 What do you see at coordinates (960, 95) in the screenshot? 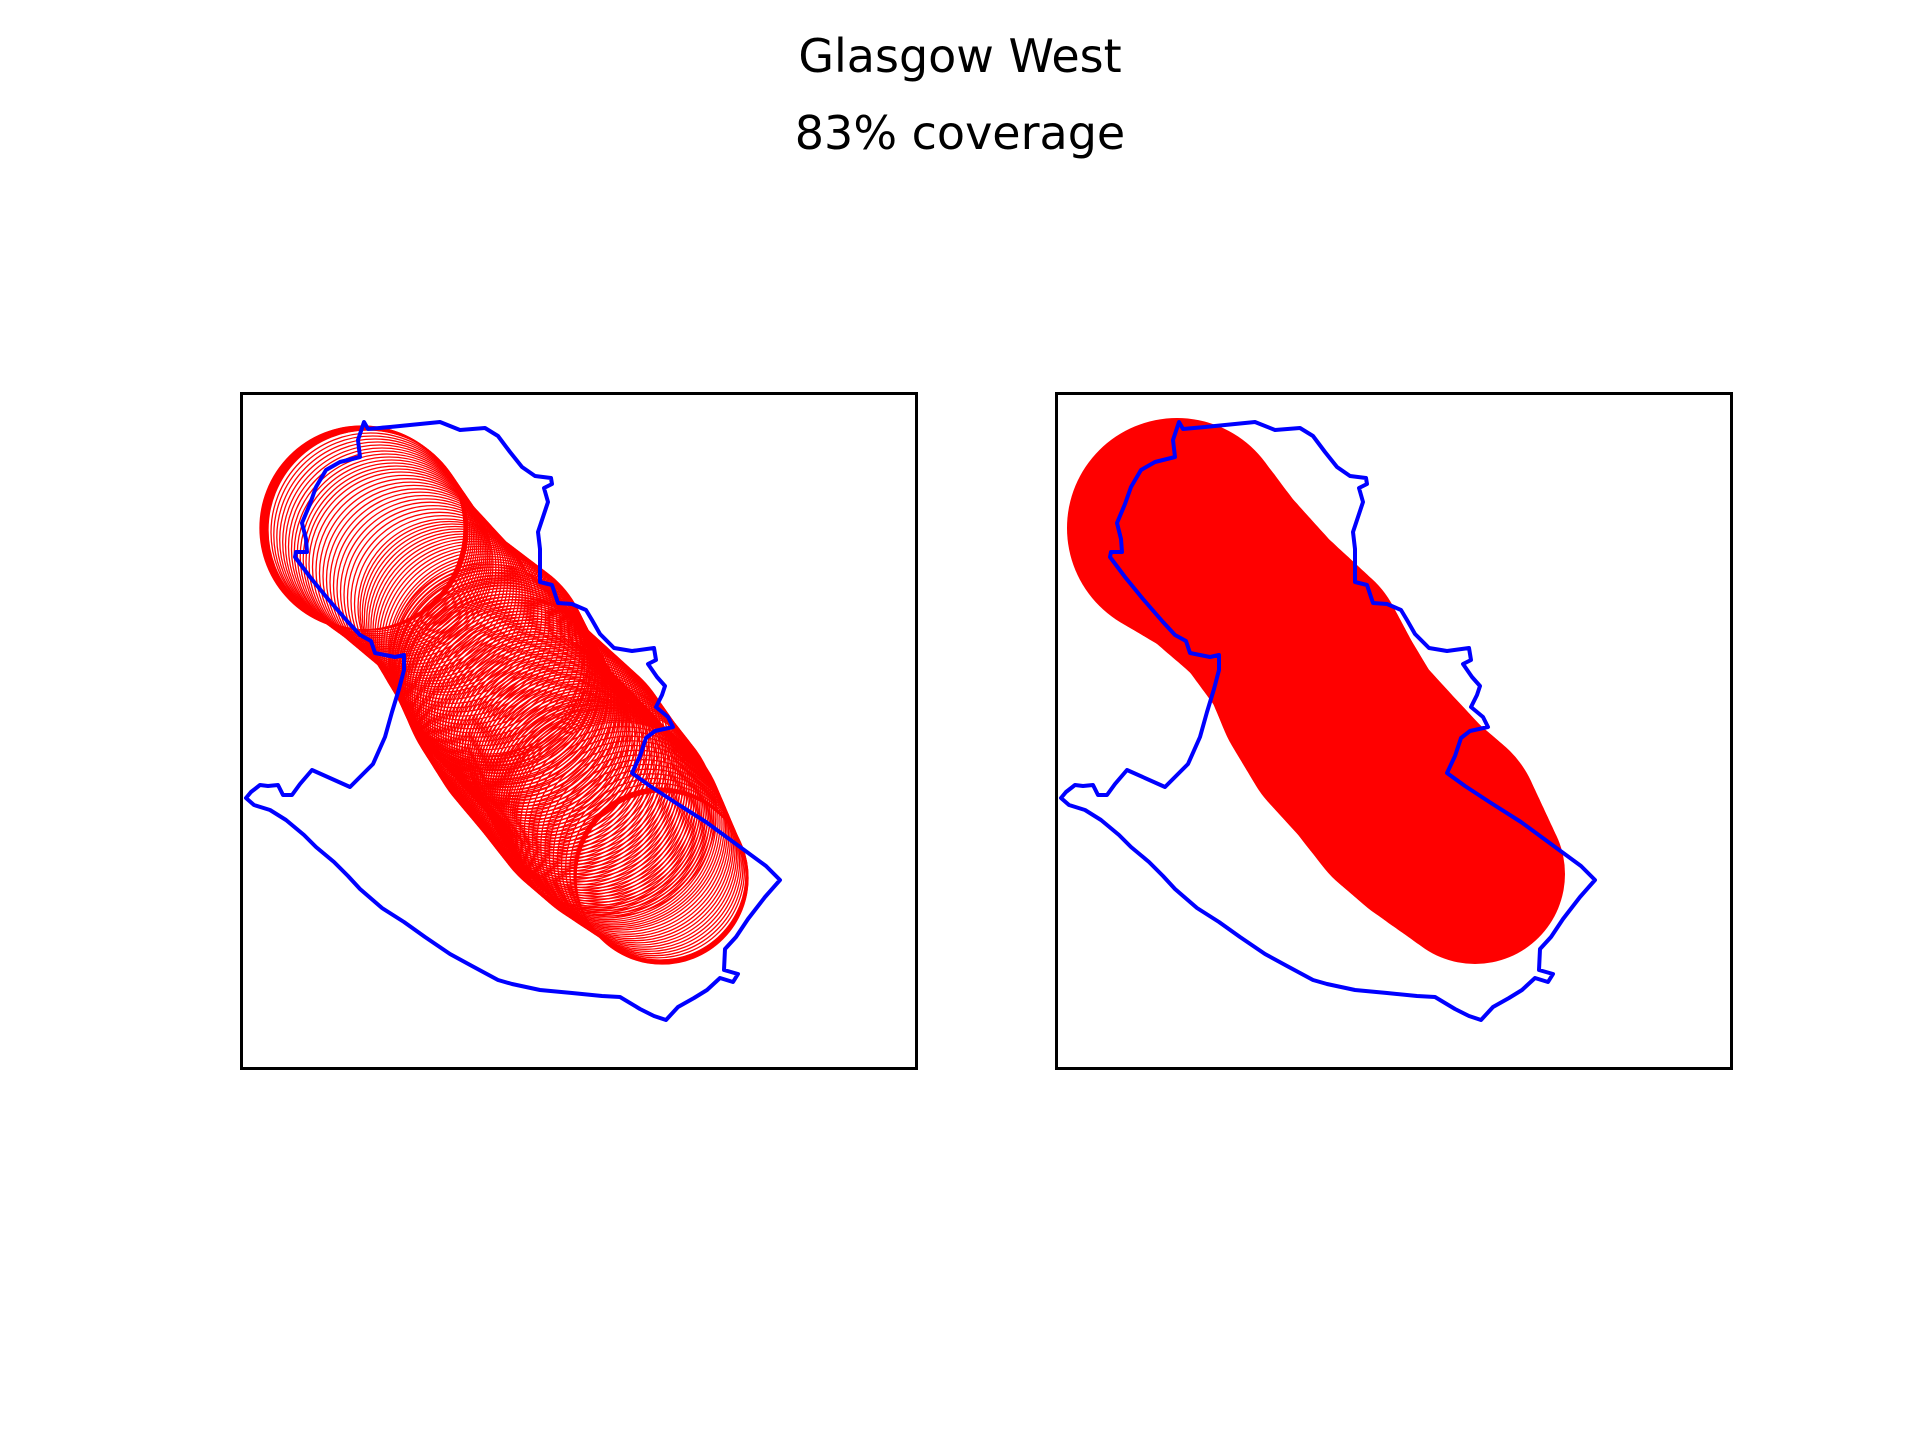
I see `figure-title-block: Glasgow West 83% coverage` at bounding box center [960, 95].